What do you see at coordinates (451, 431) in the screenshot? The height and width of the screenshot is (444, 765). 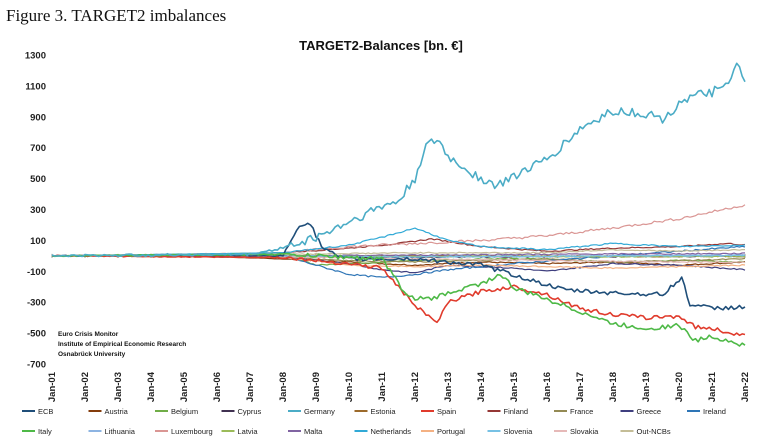 I see `legend-label: Portugal` at bounding box center [451, 431].